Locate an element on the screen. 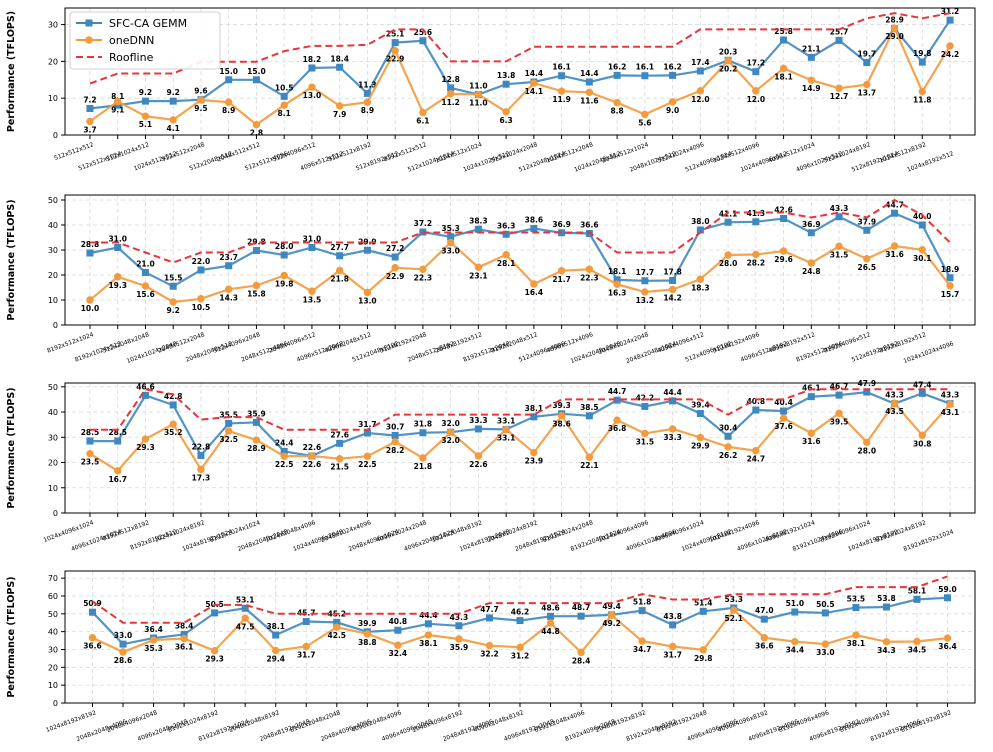  value-label: 13.2 is located at coordinates (645, 300).